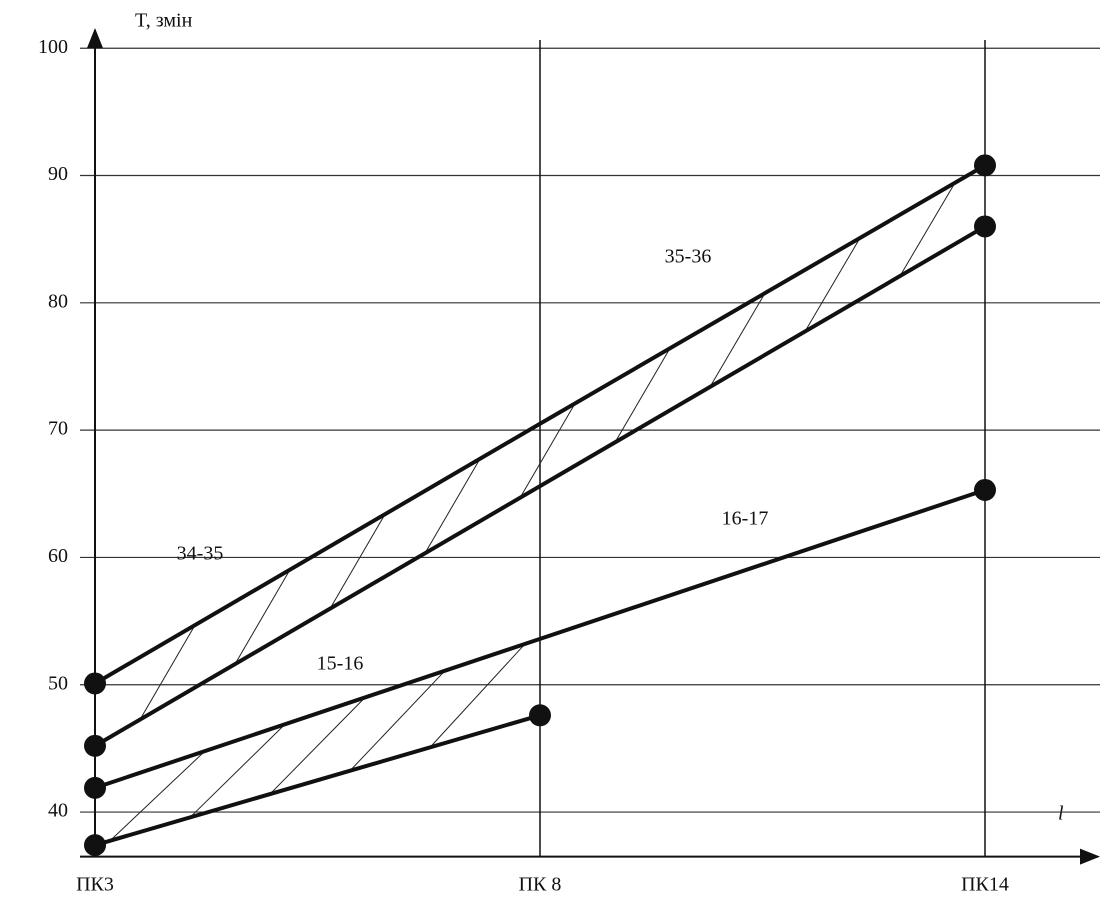  What do you see at coordinates (340, 664) in the screenshot?
I see `annotation: 15-16` at bounding box center [340, 664].